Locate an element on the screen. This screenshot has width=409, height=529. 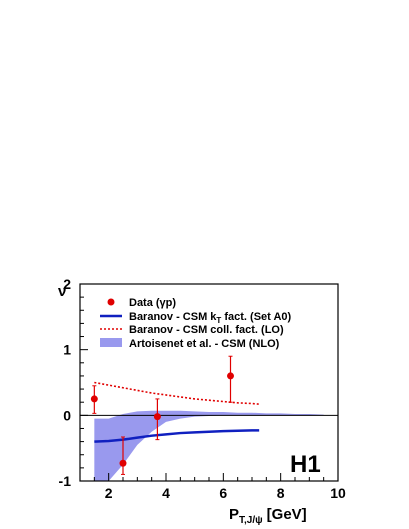
legend-kt-label: Baranov - CSM kT fact. (Set A0) is located at coordinates (210, 318).